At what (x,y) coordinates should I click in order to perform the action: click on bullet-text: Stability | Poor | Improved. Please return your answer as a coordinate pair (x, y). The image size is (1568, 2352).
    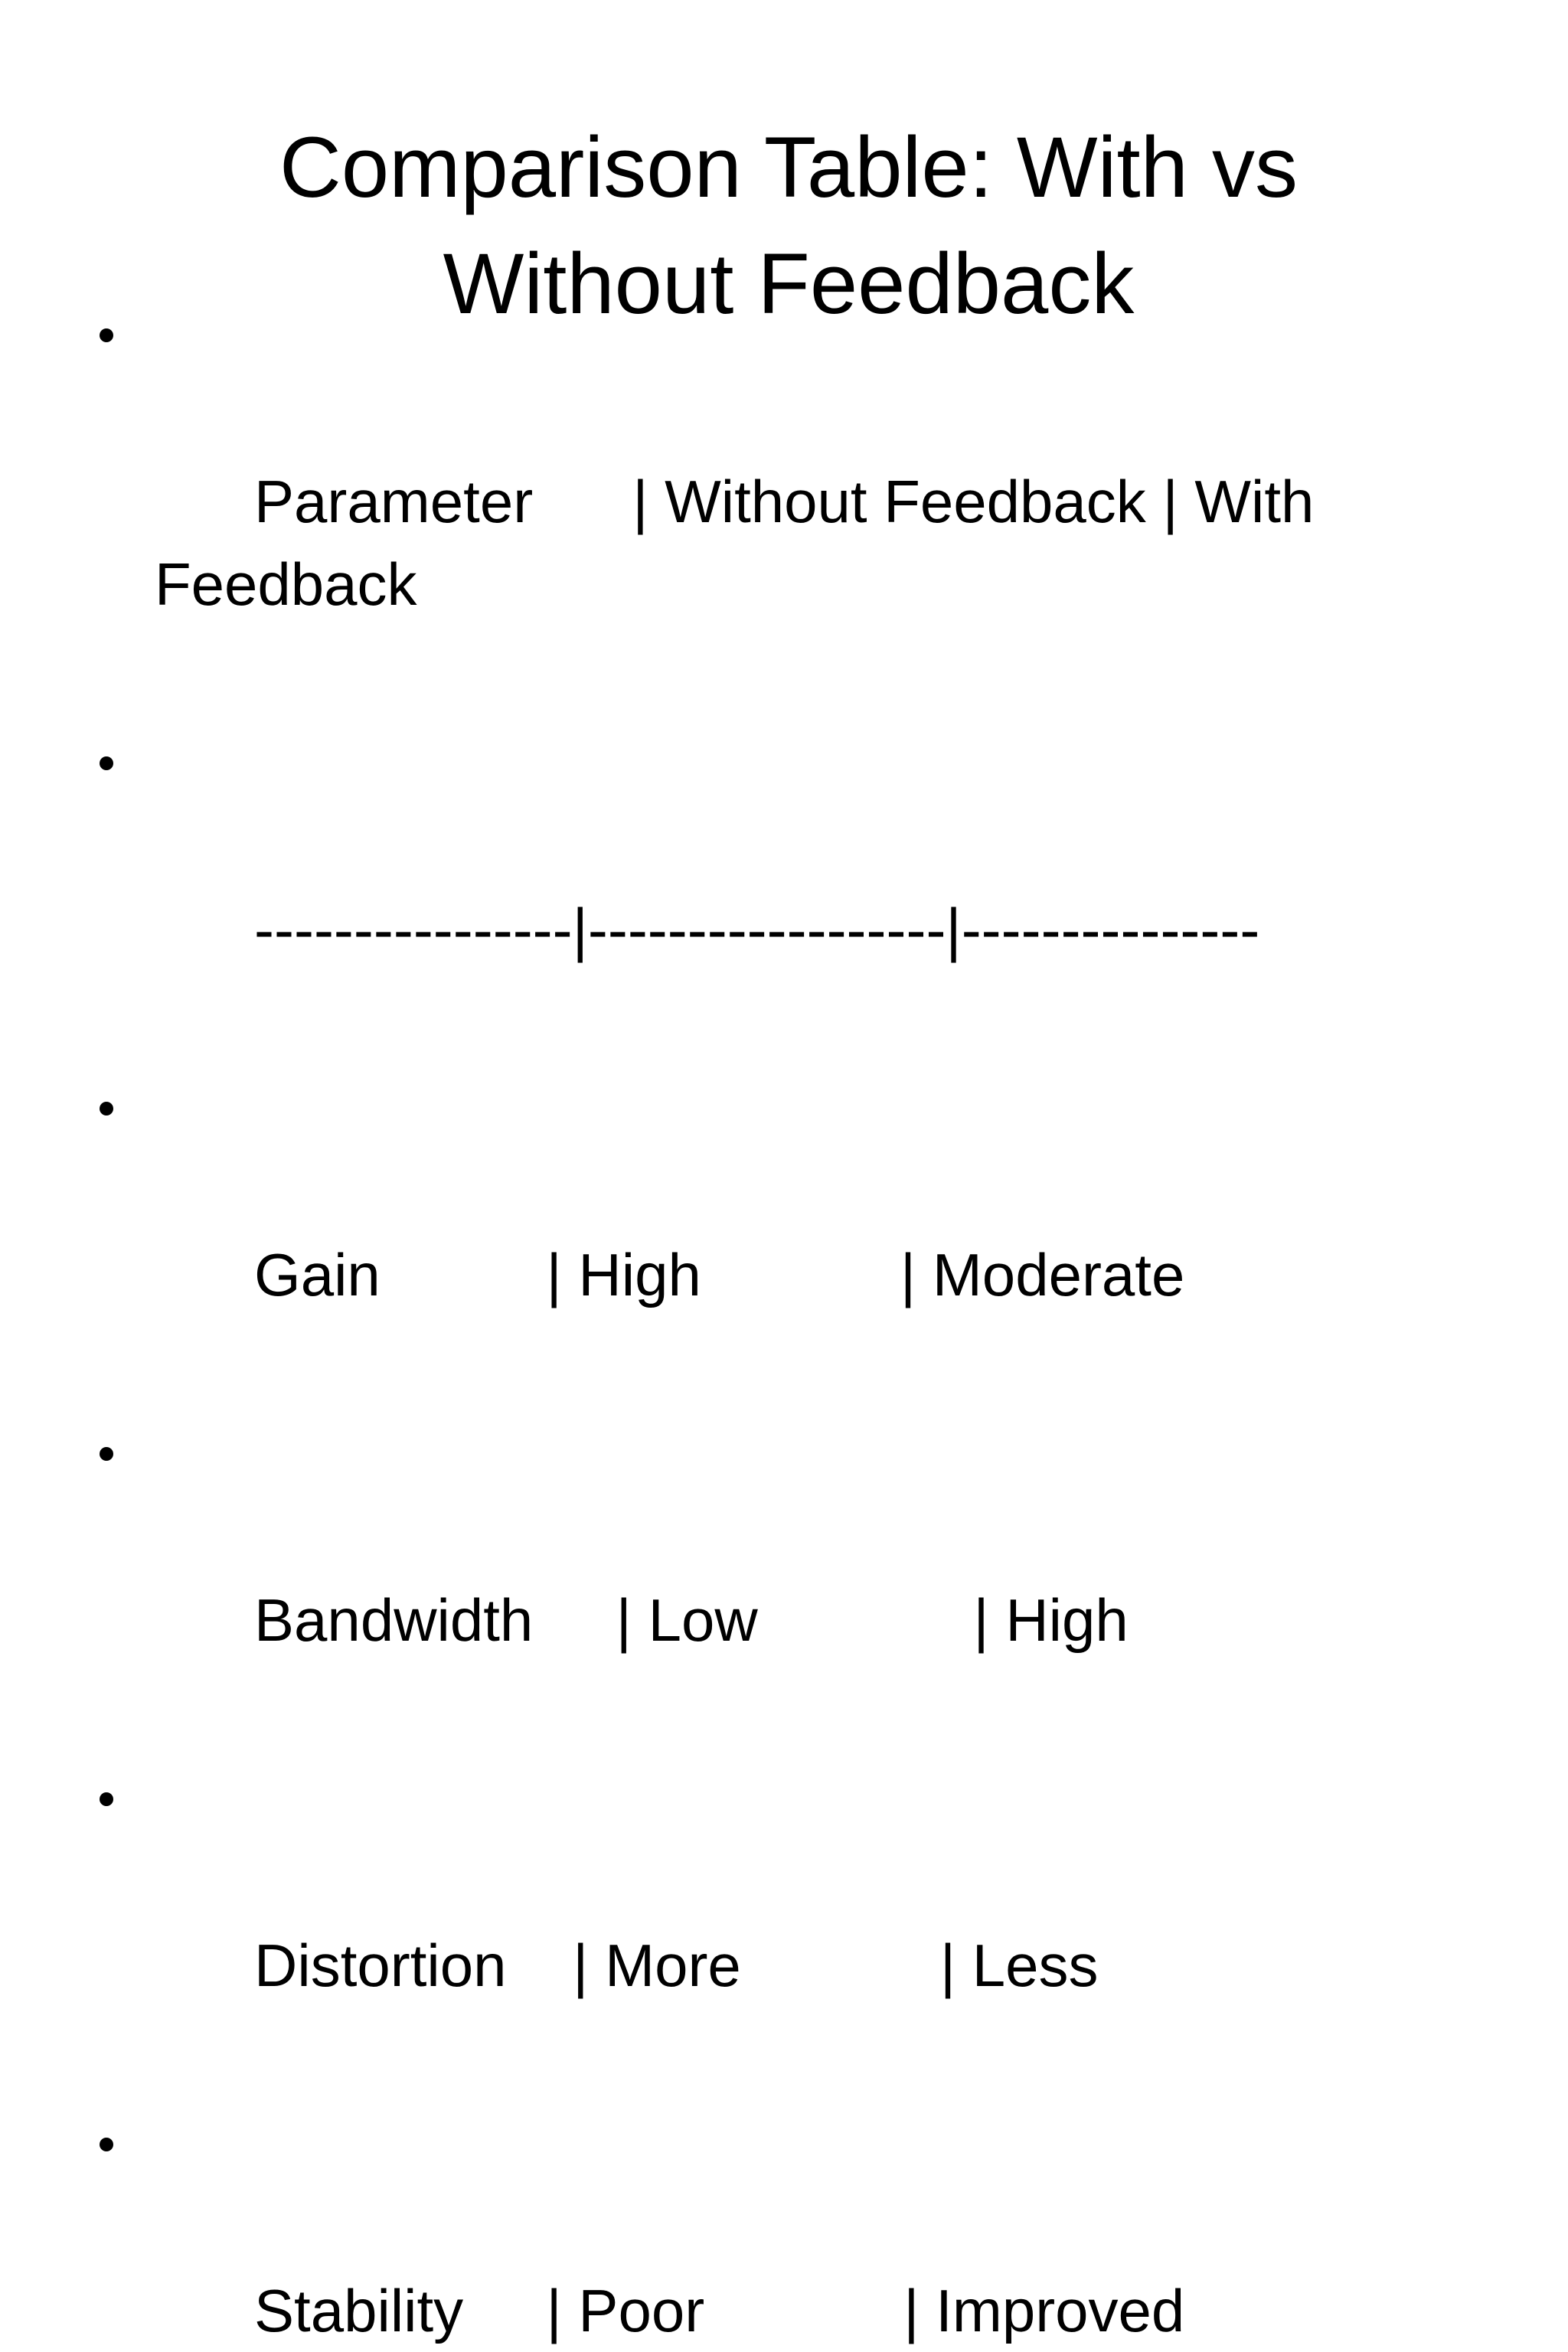
    Looking at the image, I should click on (719, 2310).